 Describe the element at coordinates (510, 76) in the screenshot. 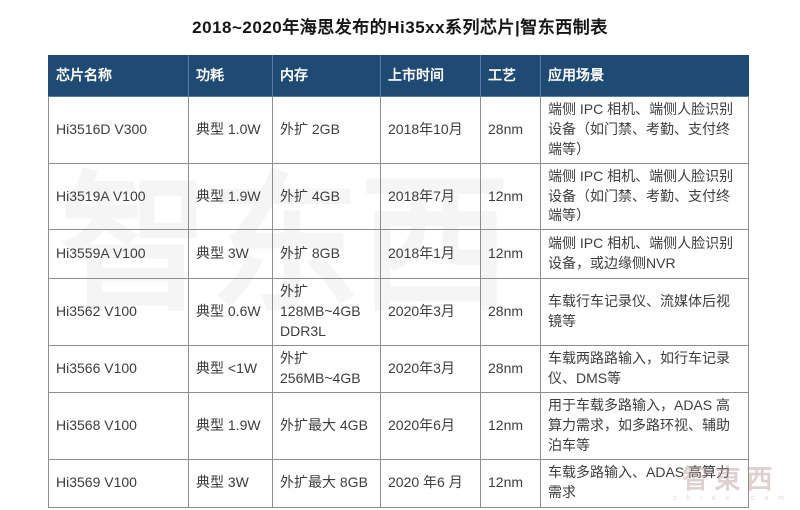

I see `column-header: 工艺` at that location.